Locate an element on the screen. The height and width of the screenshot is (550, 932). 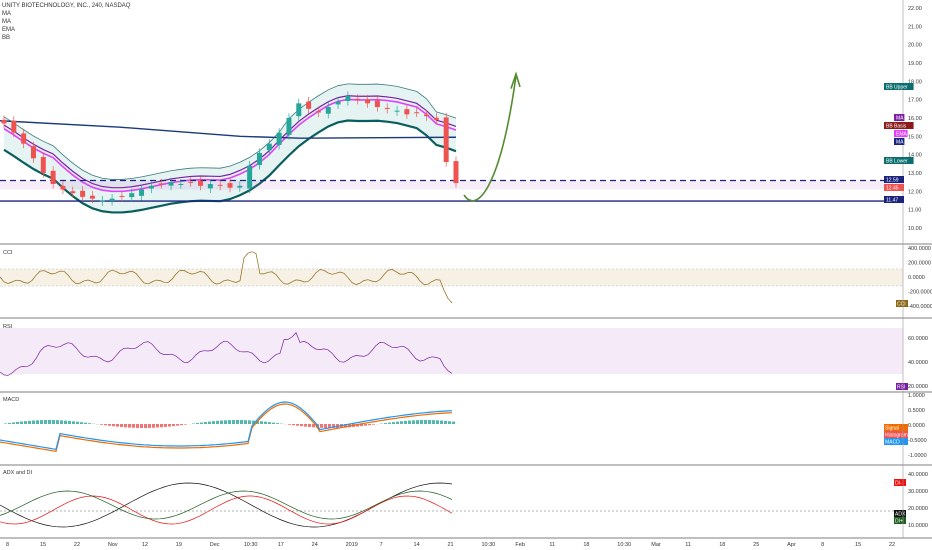
price-badge-label: 11.47 is located at coordinates (892, 201).